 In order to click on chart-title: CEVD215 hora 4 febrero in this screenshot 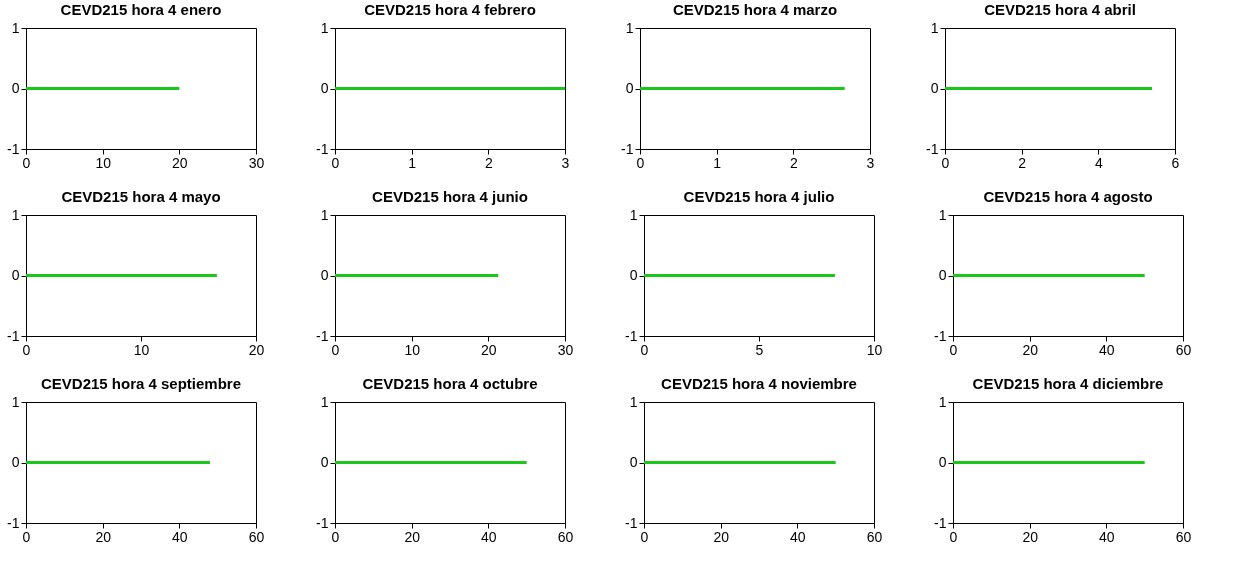, I will do `click(450, 9)`.